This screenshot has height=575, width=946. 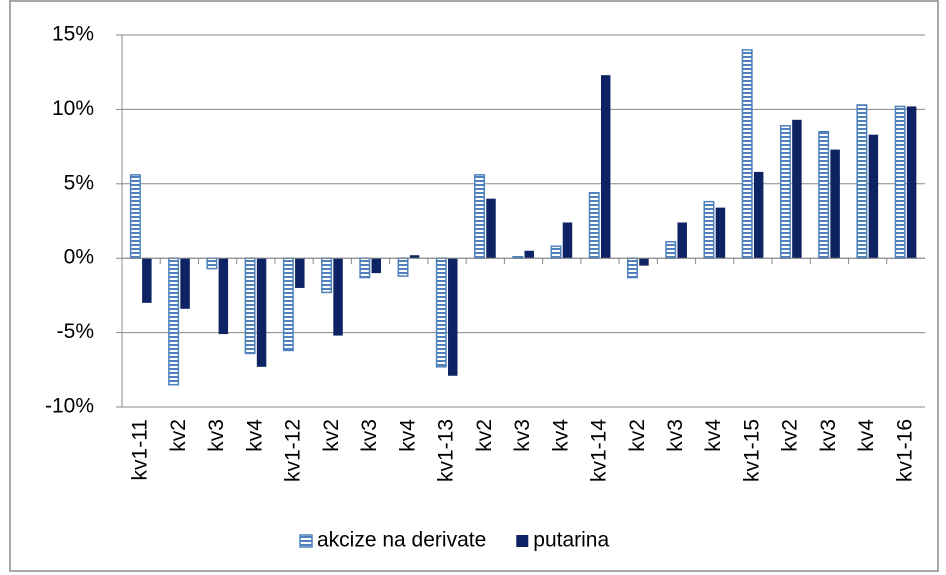 What do you see at coordinates (401, 540) in the screenshot?
I see `legend-label: akcize na derivate` at bounding box center [401, 540].